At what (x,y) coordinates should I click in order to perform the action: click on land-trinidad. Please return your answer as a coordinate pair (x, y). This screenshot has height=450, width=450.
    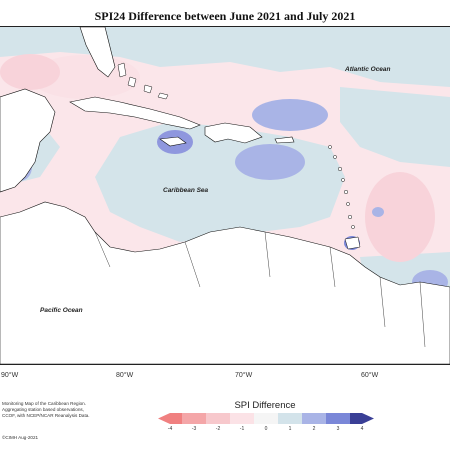
    Looking at the image, I should click on (352, 243).